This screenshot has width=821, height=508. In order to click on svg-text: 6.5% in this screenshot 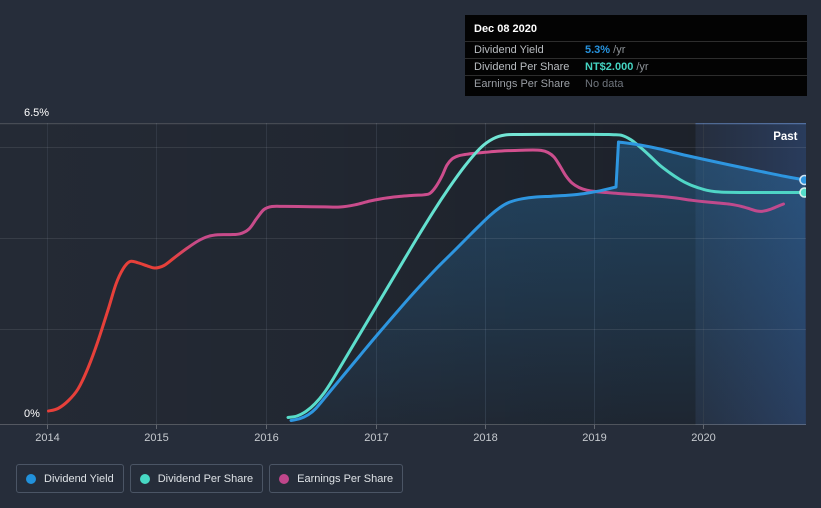, I will do `click(36, 113)`.